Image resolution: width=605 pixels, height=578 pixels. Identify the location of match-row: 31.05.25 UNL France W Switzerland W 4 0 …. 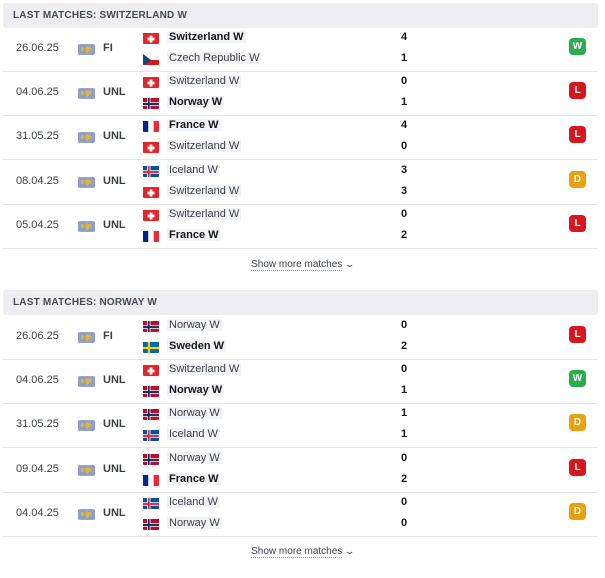
(300, 138).